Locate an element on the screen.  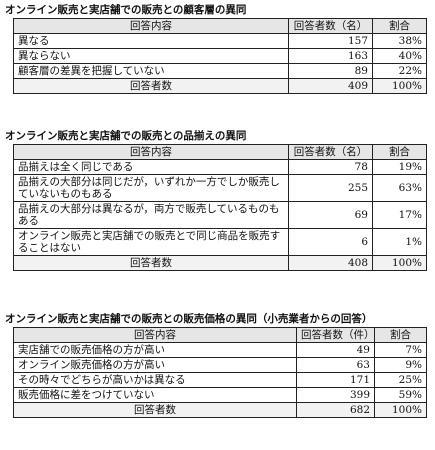
pct-cell: 7% is located at coordinates (400, 350).